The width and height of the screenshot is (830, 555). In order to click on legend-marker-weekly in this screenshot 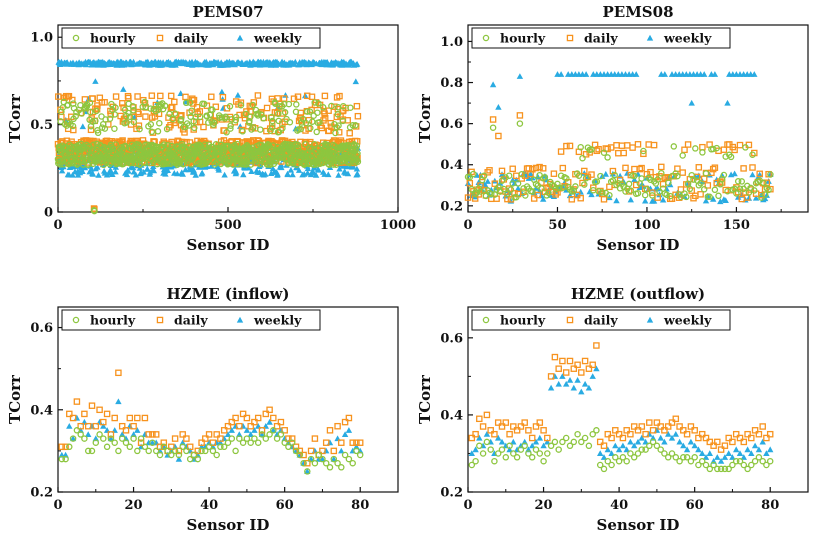, I will do `click(650, 319)`.